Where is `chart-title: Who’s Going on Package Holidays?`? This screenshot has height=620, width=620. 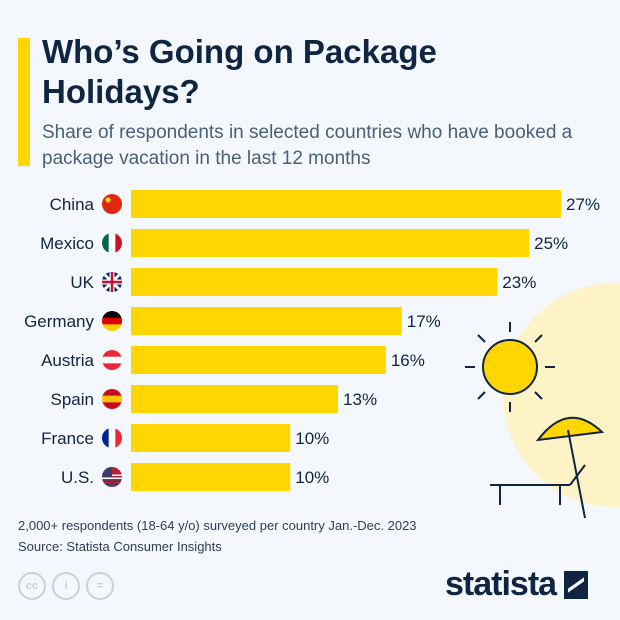 chart-title: Who’s Going on Package Holidays? is located at coordinates (239, 71).